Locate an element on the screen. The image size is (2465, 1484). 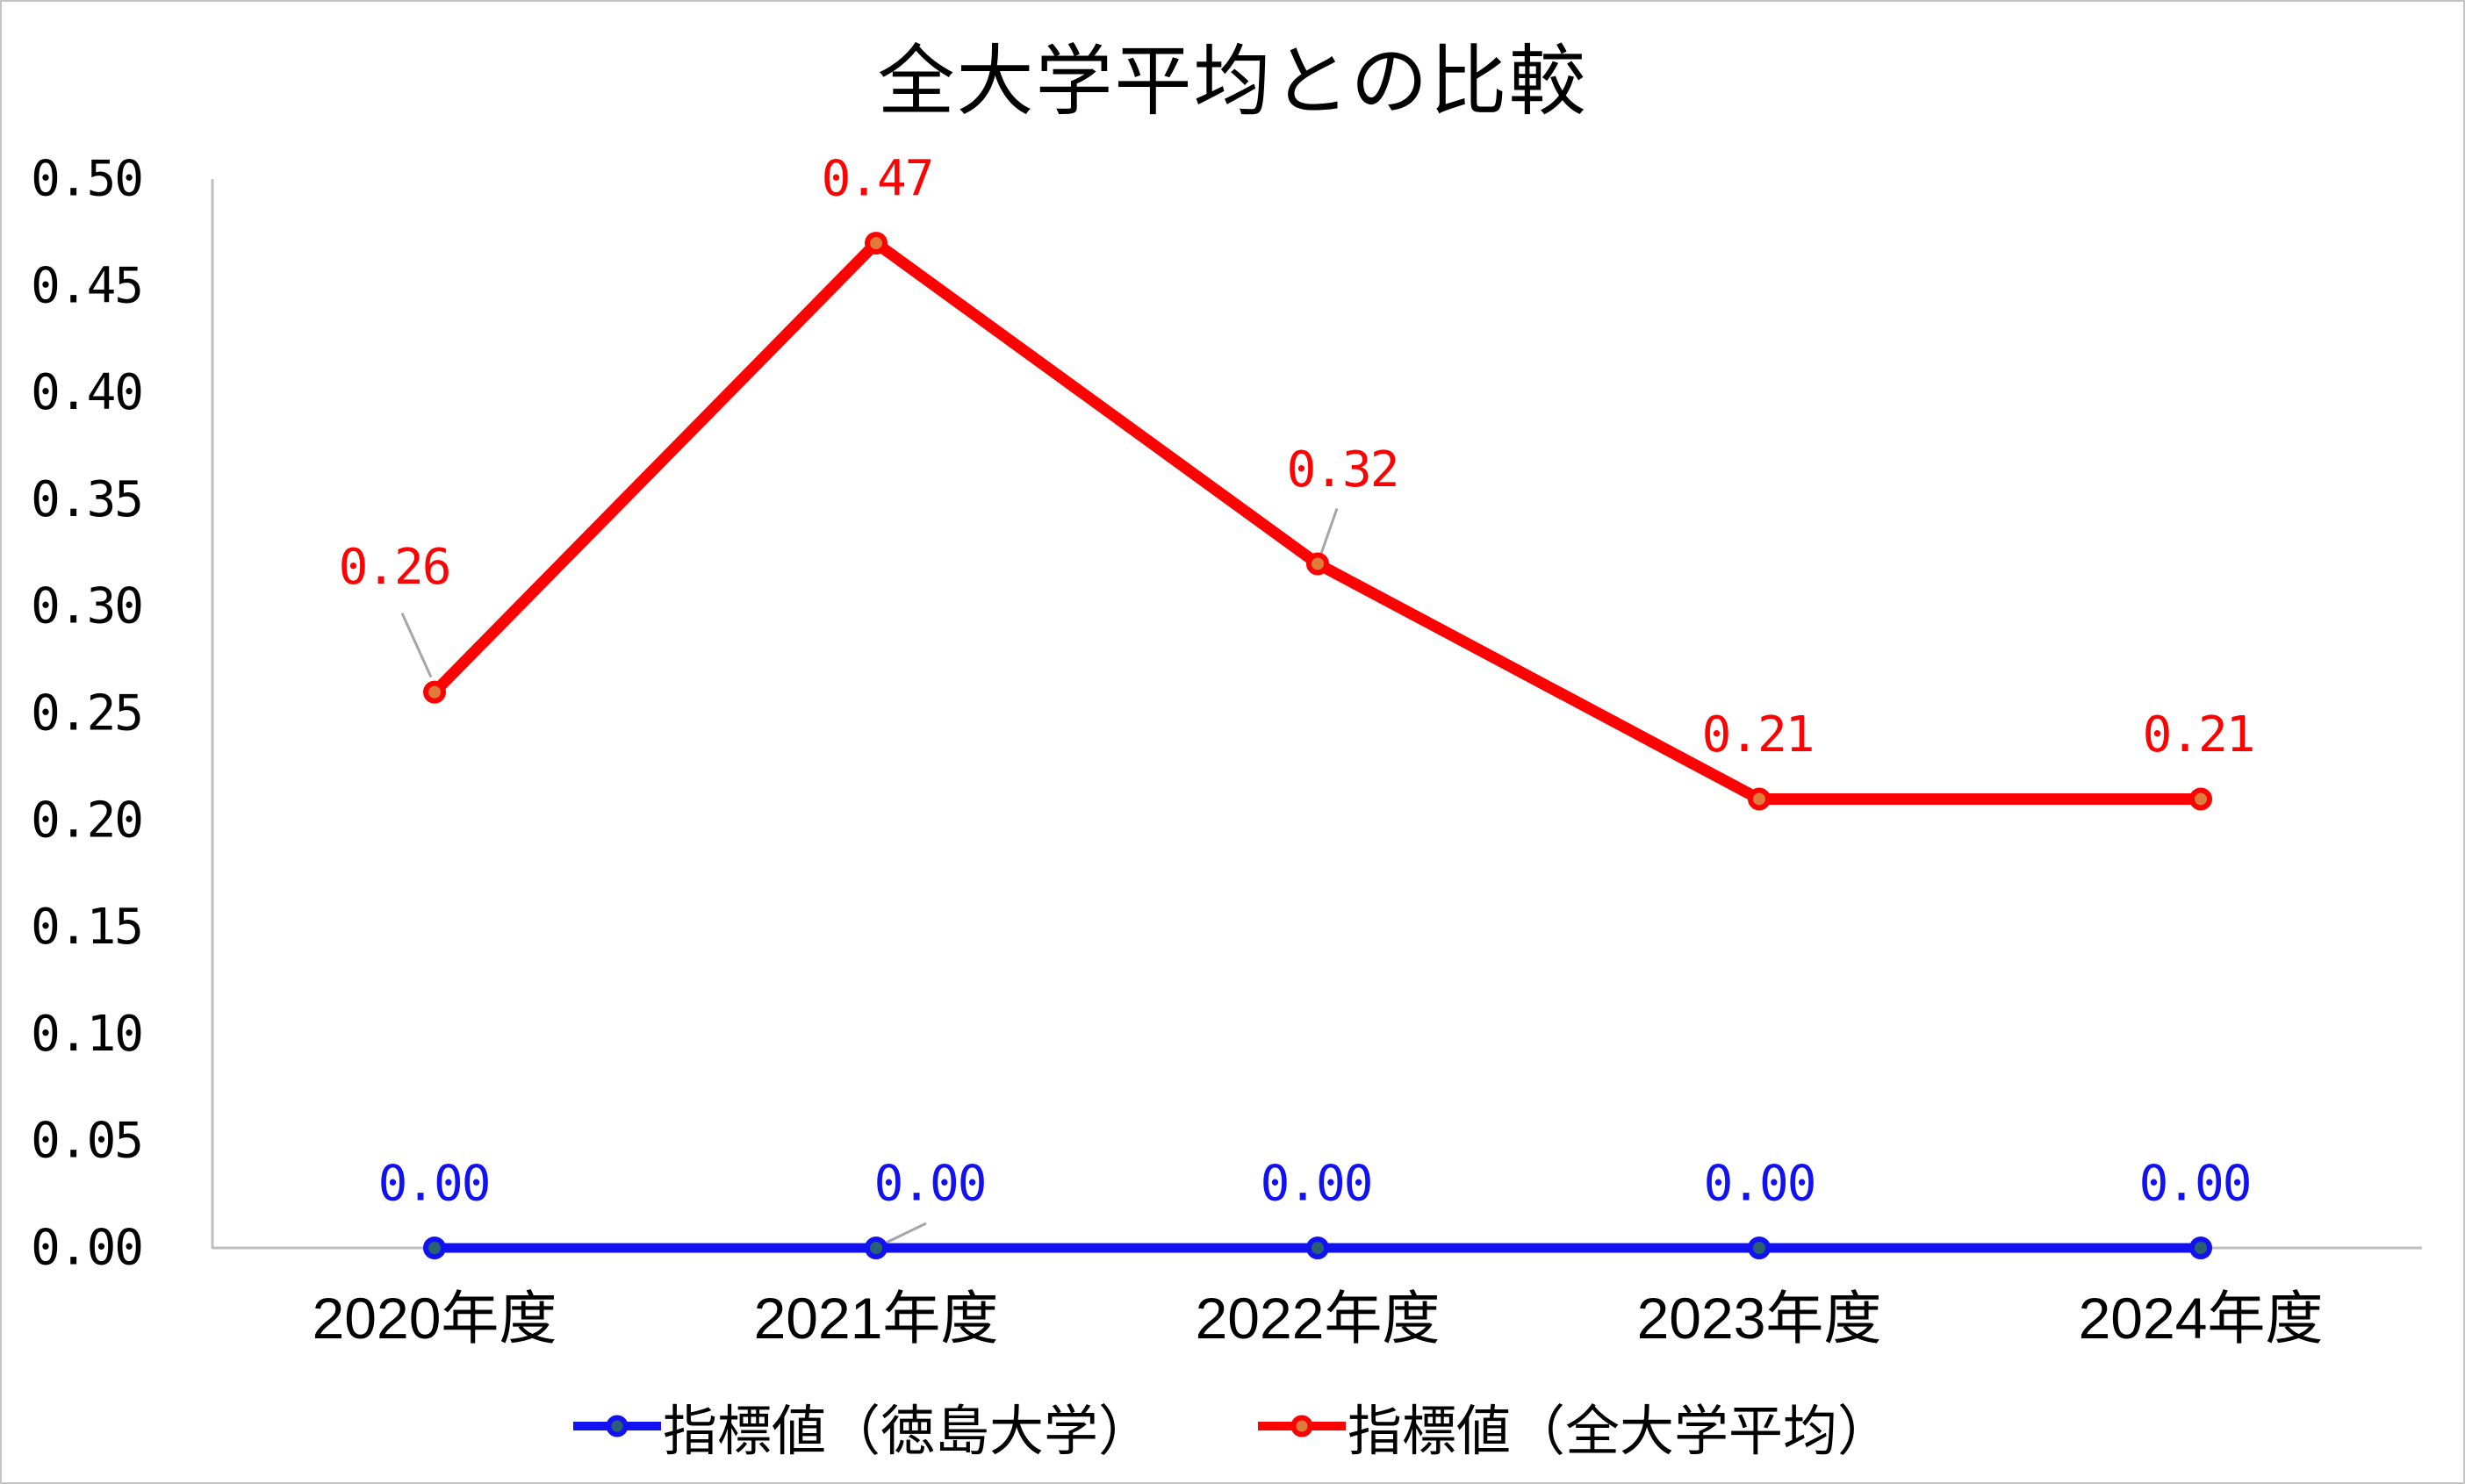
legend-label-tokushima: 指標値（徳島大学） is located at coordinates (907, 1432).